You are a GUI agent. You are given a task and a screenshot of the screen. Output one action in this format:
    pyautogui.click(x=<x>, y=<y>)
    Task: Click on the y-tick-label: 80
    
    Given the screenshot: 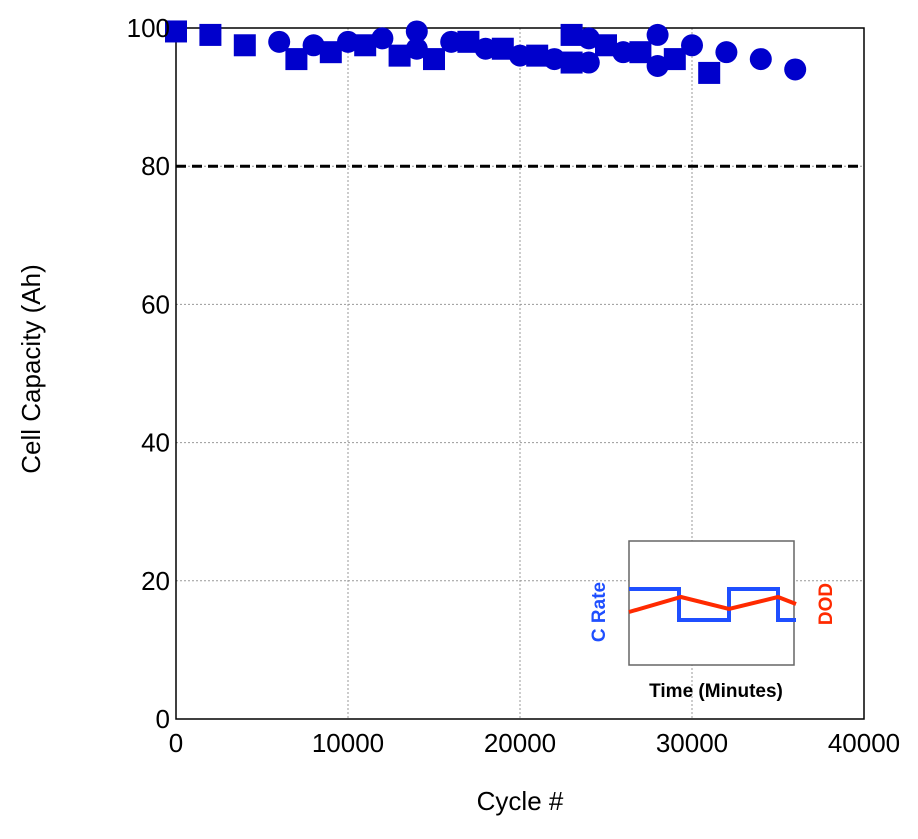 What is the action you would take?
    pyautogui.click(x=155, y=166)
    